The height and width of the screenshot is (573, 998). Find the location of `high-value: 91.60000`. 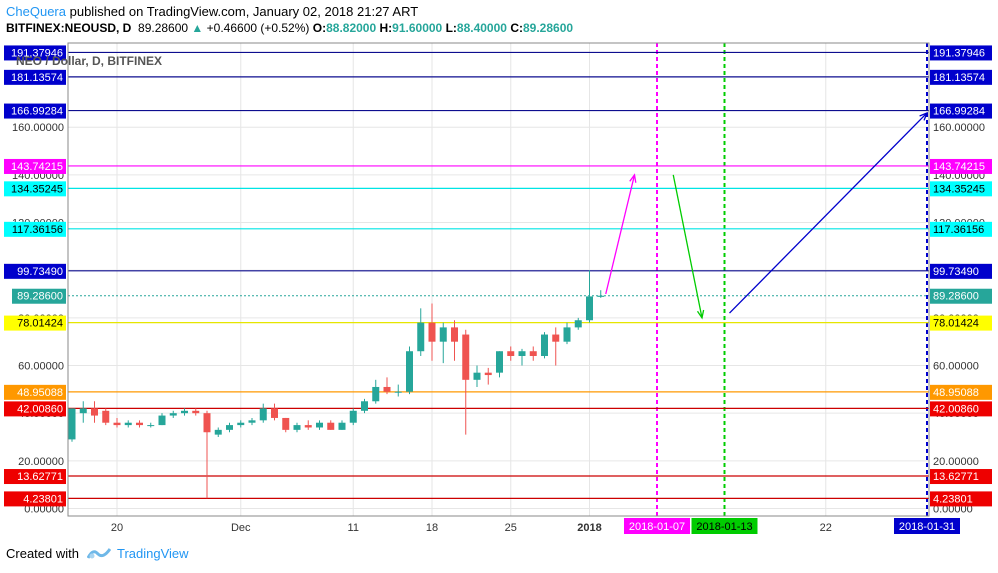

high-value: 91.60000 is located at coordinates (417, 28).